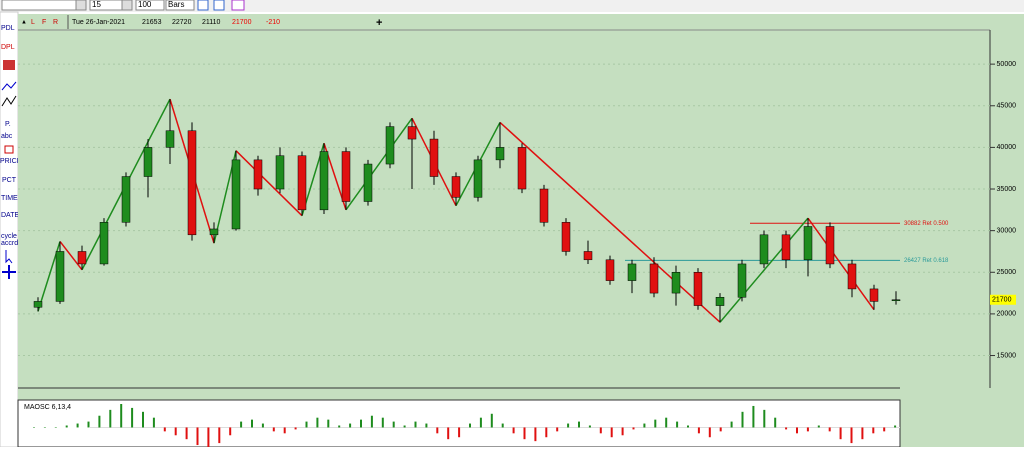  Describe the element at coordinates (8, 124) in the screenshot. I see `tool-label: P.` at that location.